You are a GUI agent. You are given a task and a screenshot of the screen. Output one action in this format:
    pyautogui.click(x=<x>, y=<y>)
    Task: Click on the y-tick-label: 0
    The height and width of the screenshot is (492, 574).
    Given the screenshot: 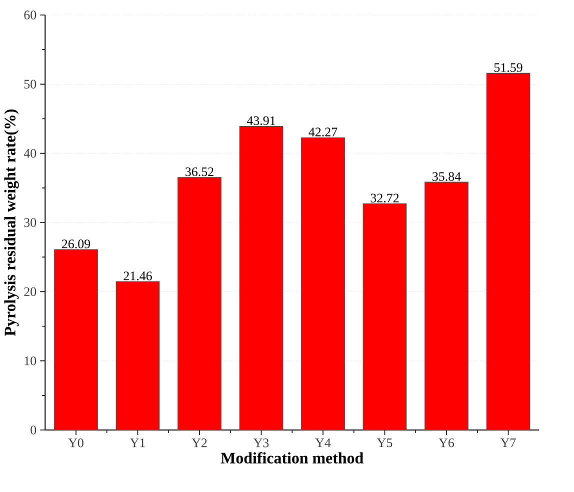 What is the action you would take?
    pyautogui.click(x=33, y=430)
    